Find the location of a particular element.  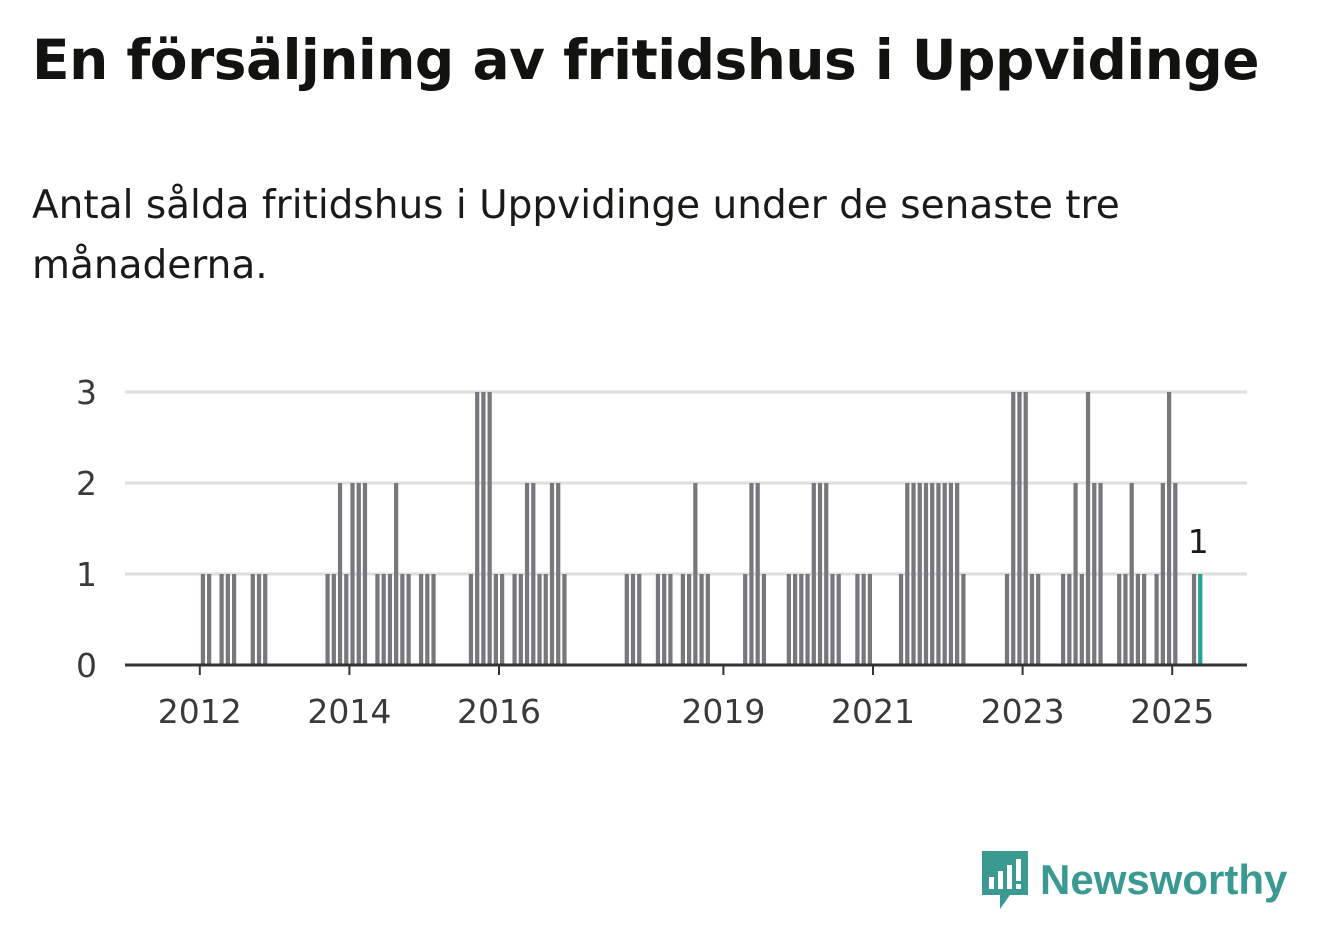

brand-name: Newsworthy is located at coordinates (1164, 879).